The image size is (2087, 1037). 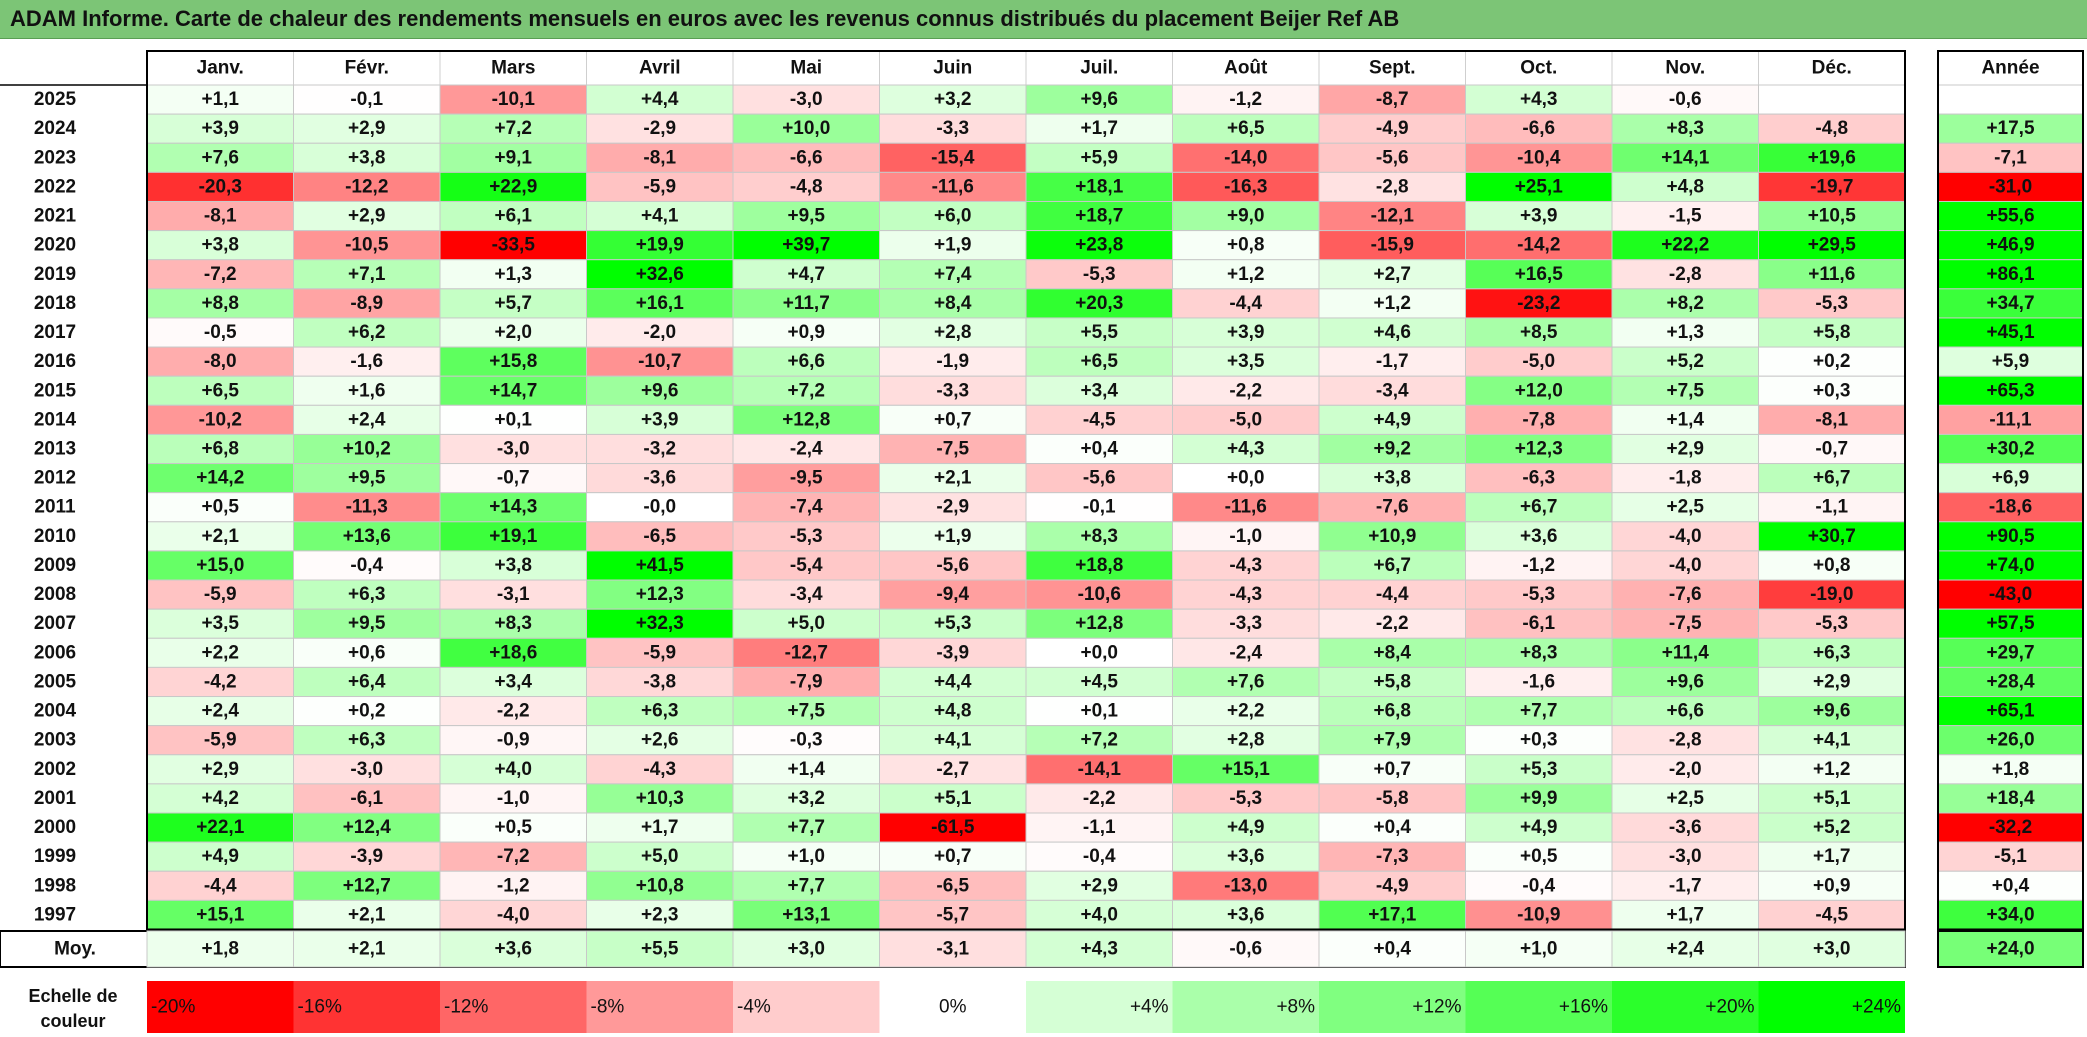 What do you see at coordinates (367, 245) in the screenshot?
I see `heat-cell-value: -10,5` at bounding box center [367, 245].